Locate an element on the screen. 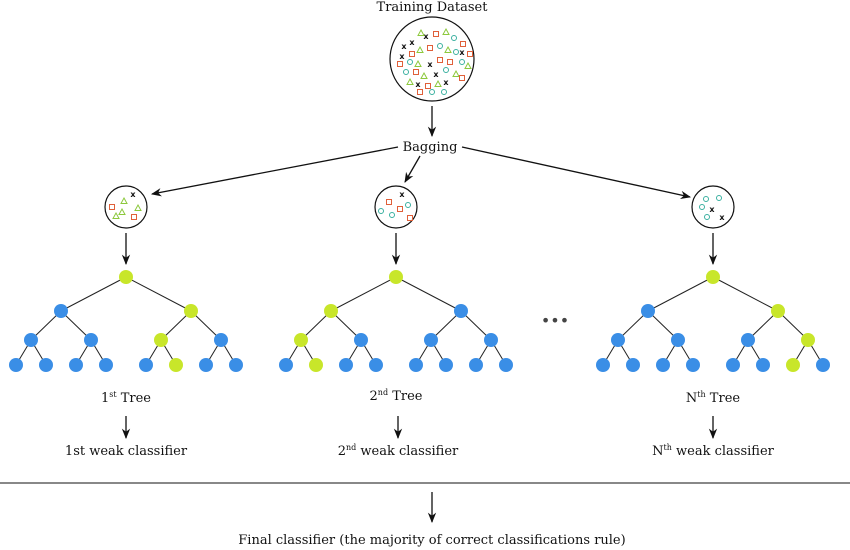  bootstrap-sample-1: x is located at coordinates (126, 207).